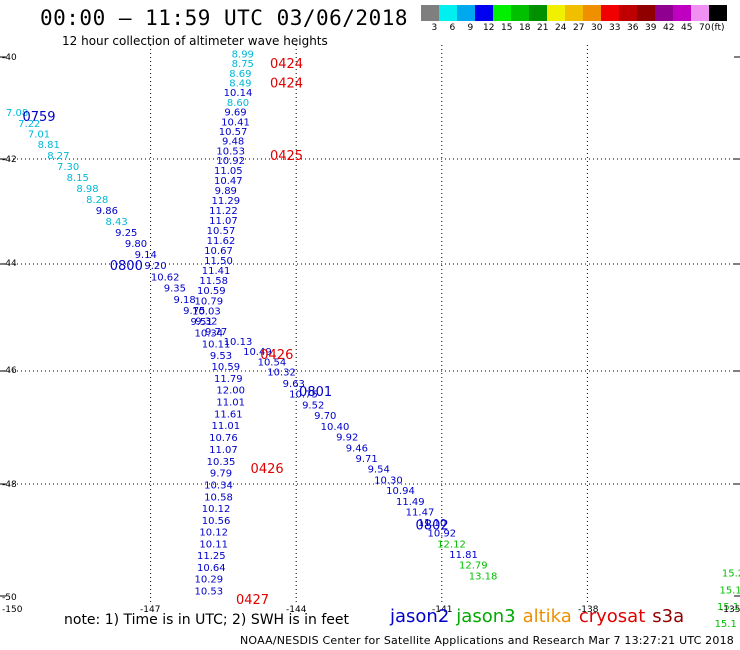 The image size is (740, 650). What do you see at coordinates (206, 312) in the screenshot?
I see `wave-height-value: 10.03` at bounding box center [206, 312].